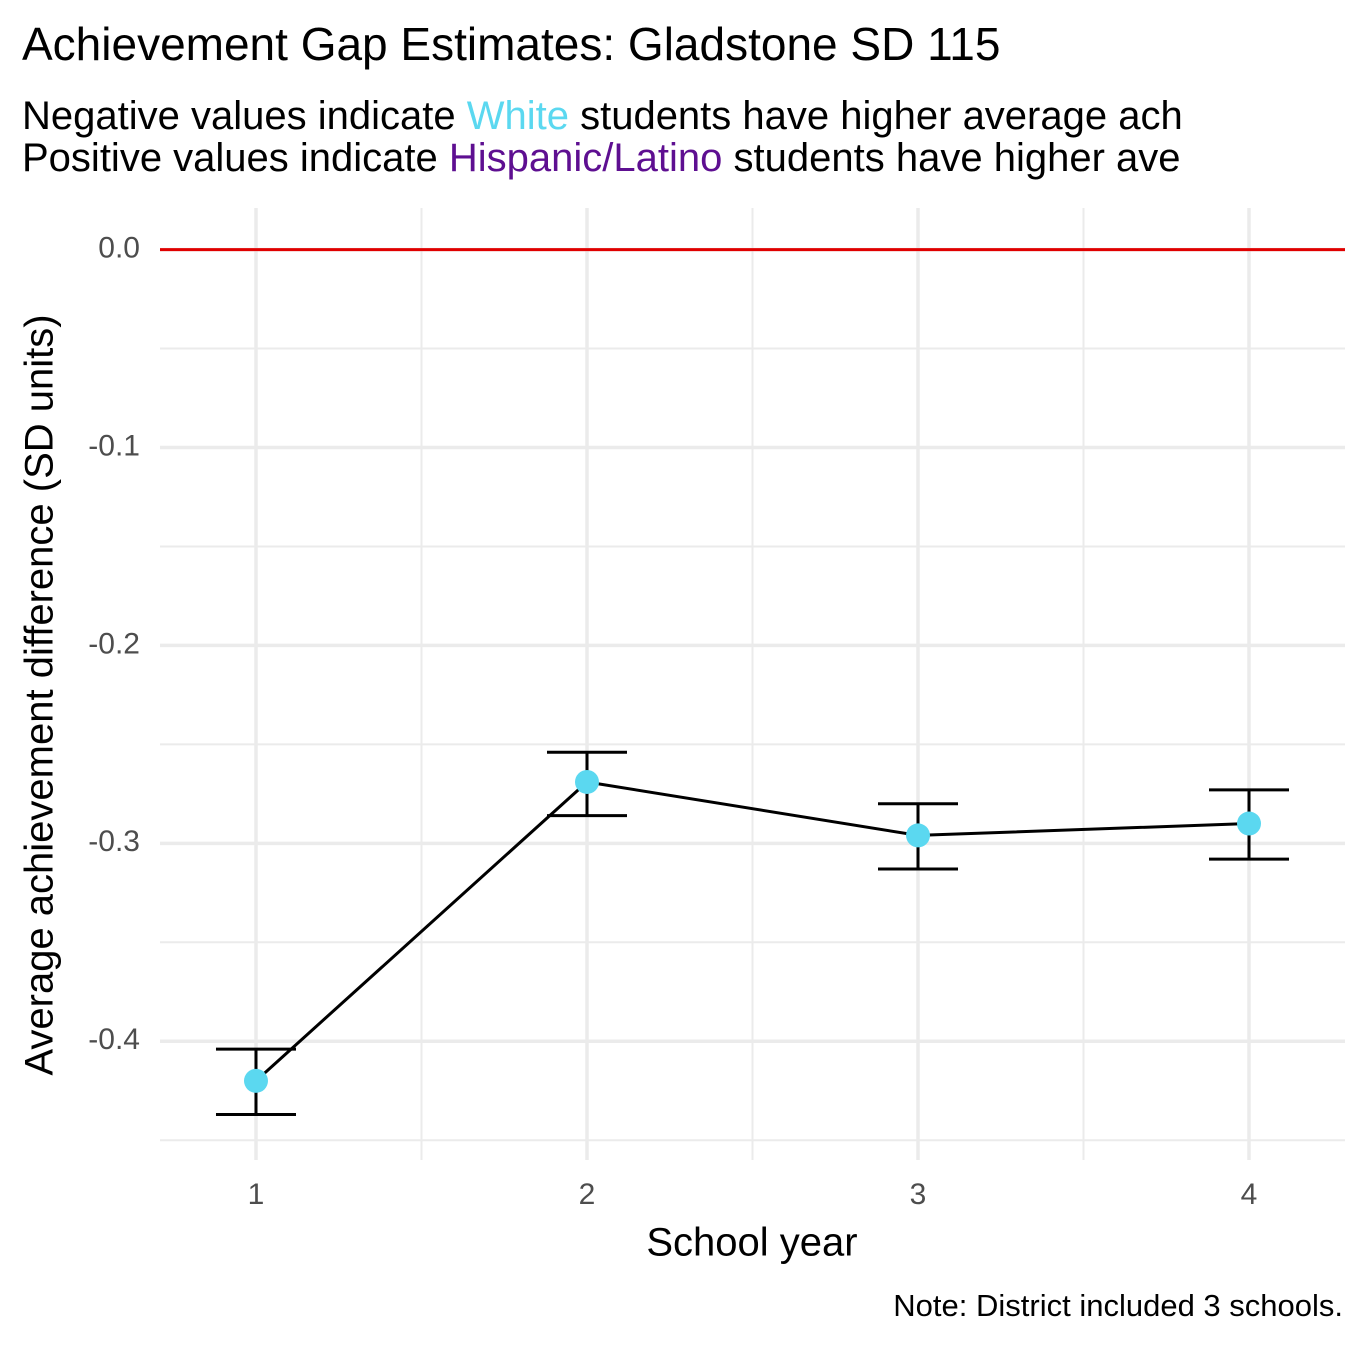 Image resolution: width=1368 pixels, height=1350 pixels. Describe the element at coordinates (751, 1243) in the screenshot. I see `x-axis-title: School year` at that location.